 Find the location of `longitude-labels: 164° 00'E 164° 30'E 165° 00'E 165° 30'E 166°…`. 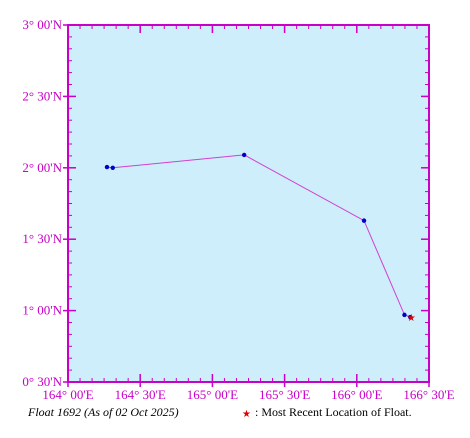

longitude-labels: 164° 00'E 164° 30'E 165° 00'E 165° 30'E 166°… is located at coordinates (248, 394).